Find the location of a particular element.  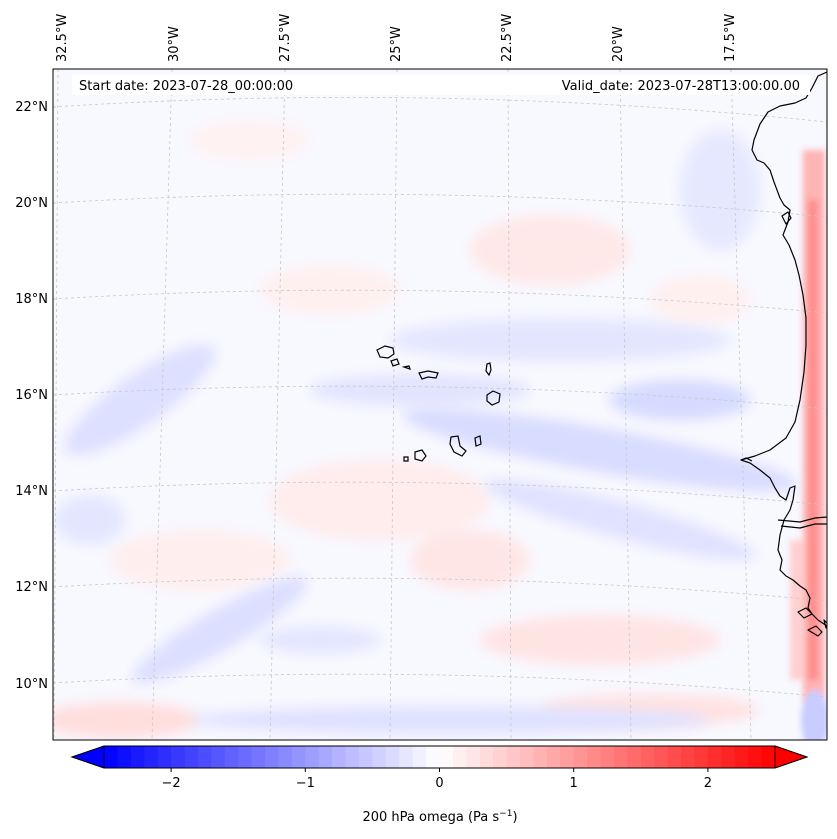

island-santa-luzia is located at coordinates (406, 367).